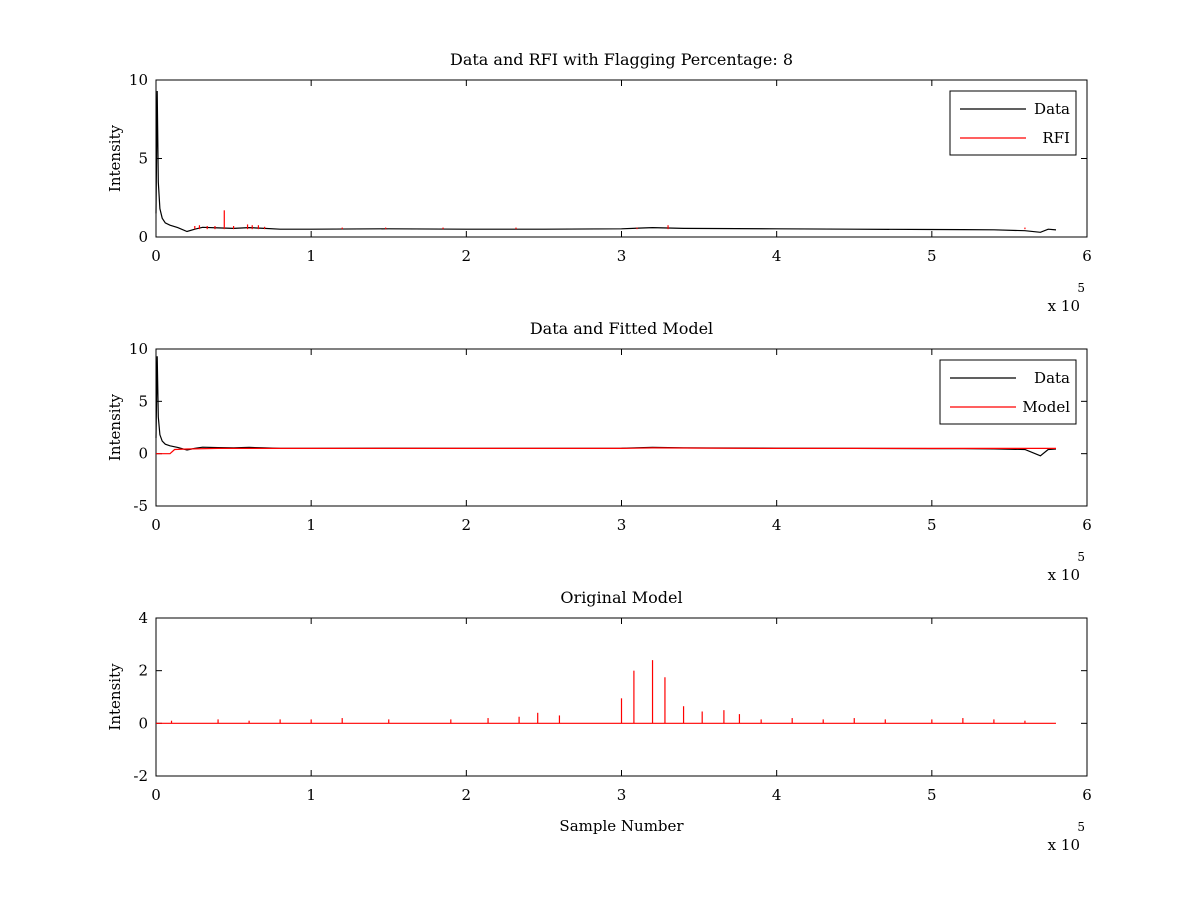  Describe the element at coordinates (621, 826) in the screenshot. I see `x-axis-label: Sample Number` at that location.